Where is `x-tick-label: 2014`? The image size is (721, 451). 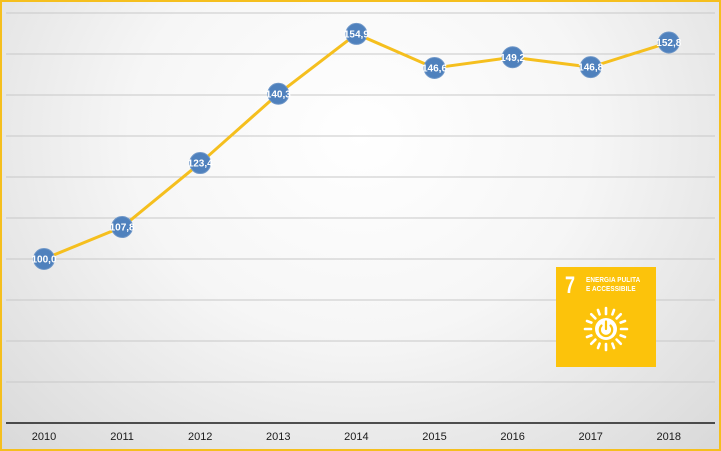 x-tick-label: 2014 is located at coordinates (356, 437).